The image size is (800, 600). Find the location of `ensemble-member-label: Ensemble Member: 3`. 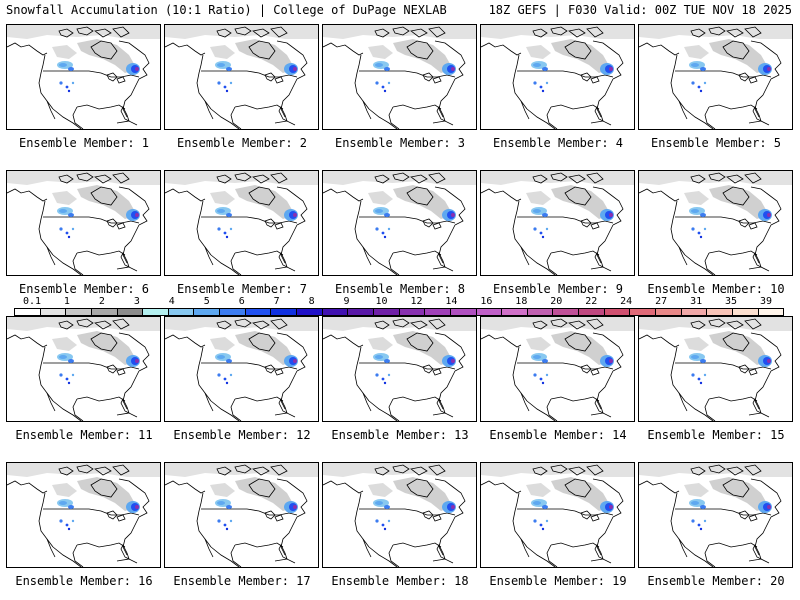

ensemble-member-label: Ensemble Member: 3 is located at coordinates (400, 143).